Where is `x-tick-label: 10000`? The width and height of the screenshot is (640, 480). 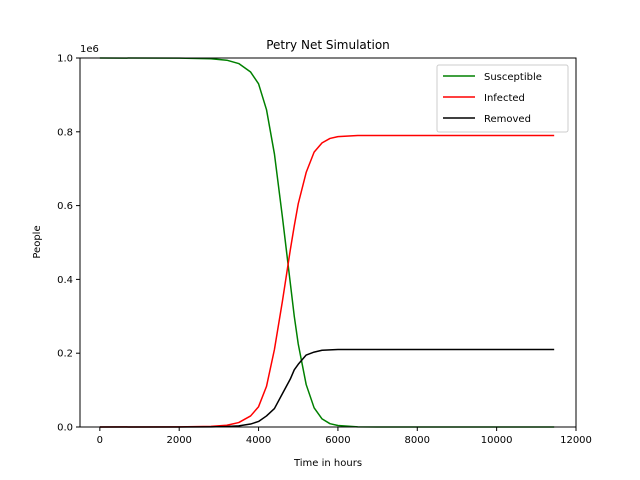 x-tick-label: 10000 is located at coordinates (497, 440).